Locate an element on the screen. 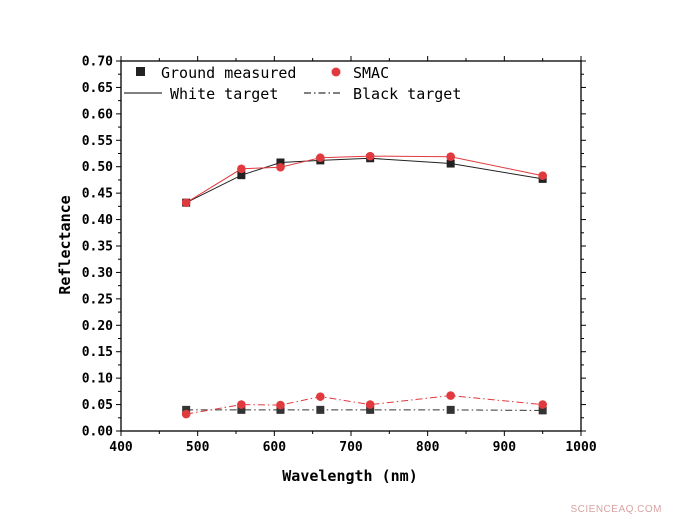  y-axis-title: Reflectance is located at coordinates (65, 244).